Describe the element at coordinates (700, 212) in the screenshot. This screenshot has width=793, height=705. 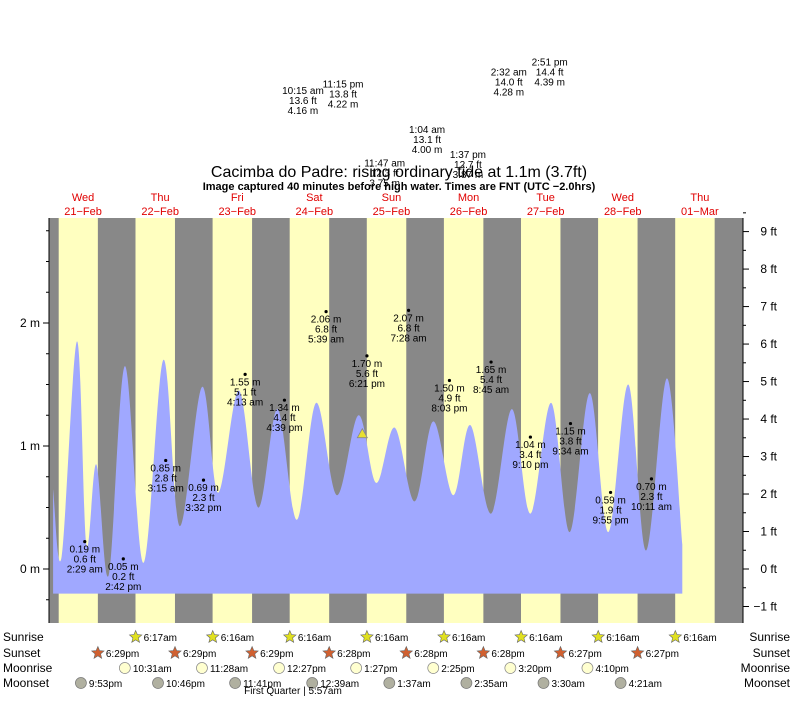
I see `day-header-date: 01−Mar` at that location.